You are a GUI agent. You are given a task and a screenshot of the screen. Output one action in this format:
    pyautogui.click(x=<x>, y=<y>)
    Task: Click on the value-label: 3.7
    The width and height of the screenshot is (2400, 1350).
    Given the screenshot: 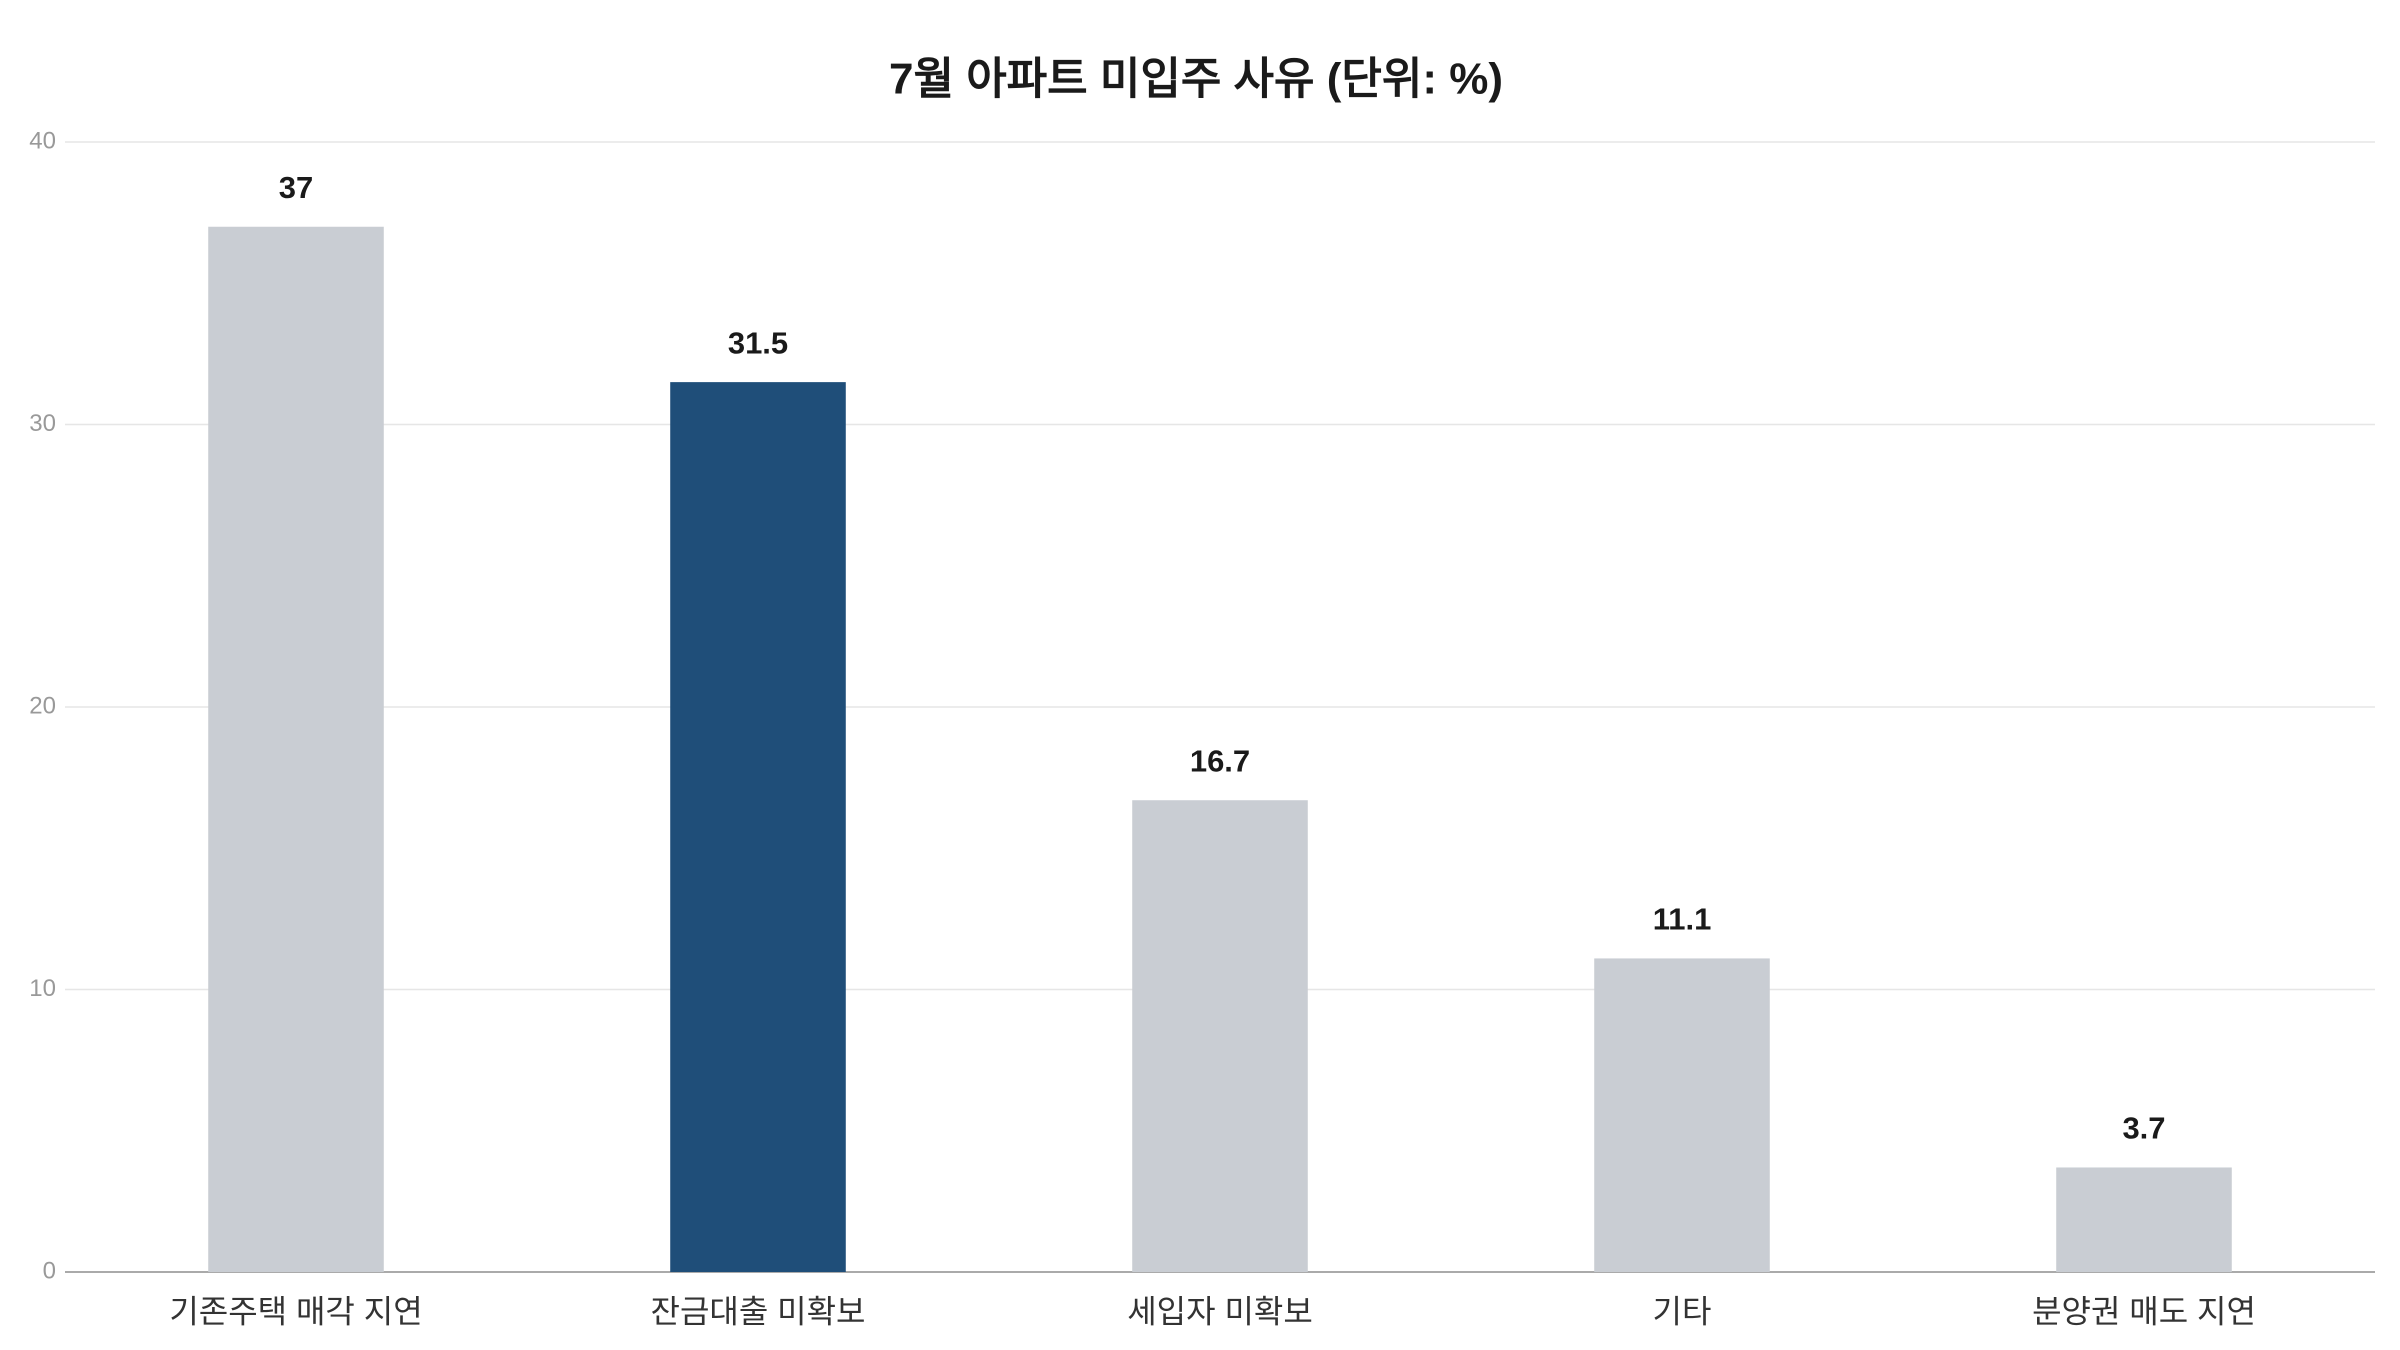 What is the action you would take?
    pyautogui.click(x=2143, y=1128)
    